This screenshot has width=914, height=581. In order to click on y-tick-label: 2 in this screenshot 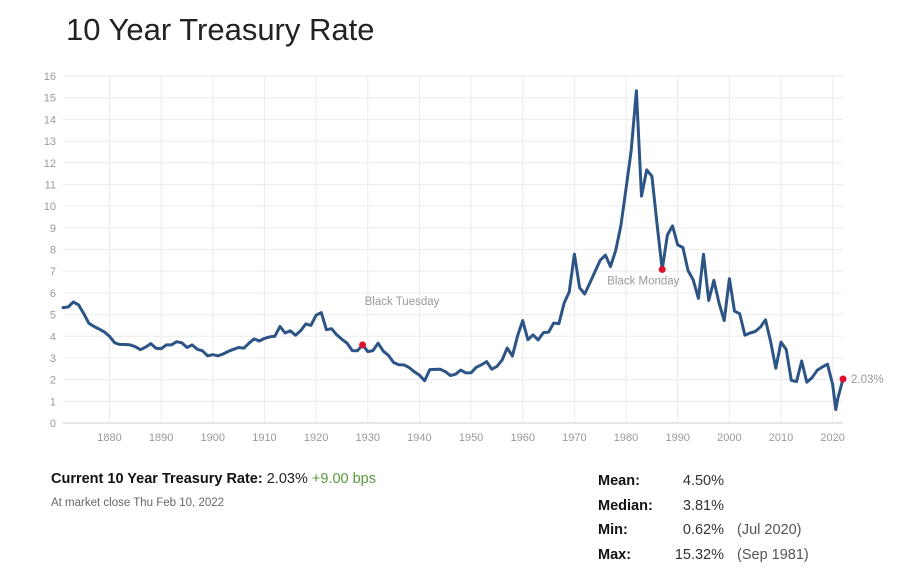, I will do `click(53, 381)`.